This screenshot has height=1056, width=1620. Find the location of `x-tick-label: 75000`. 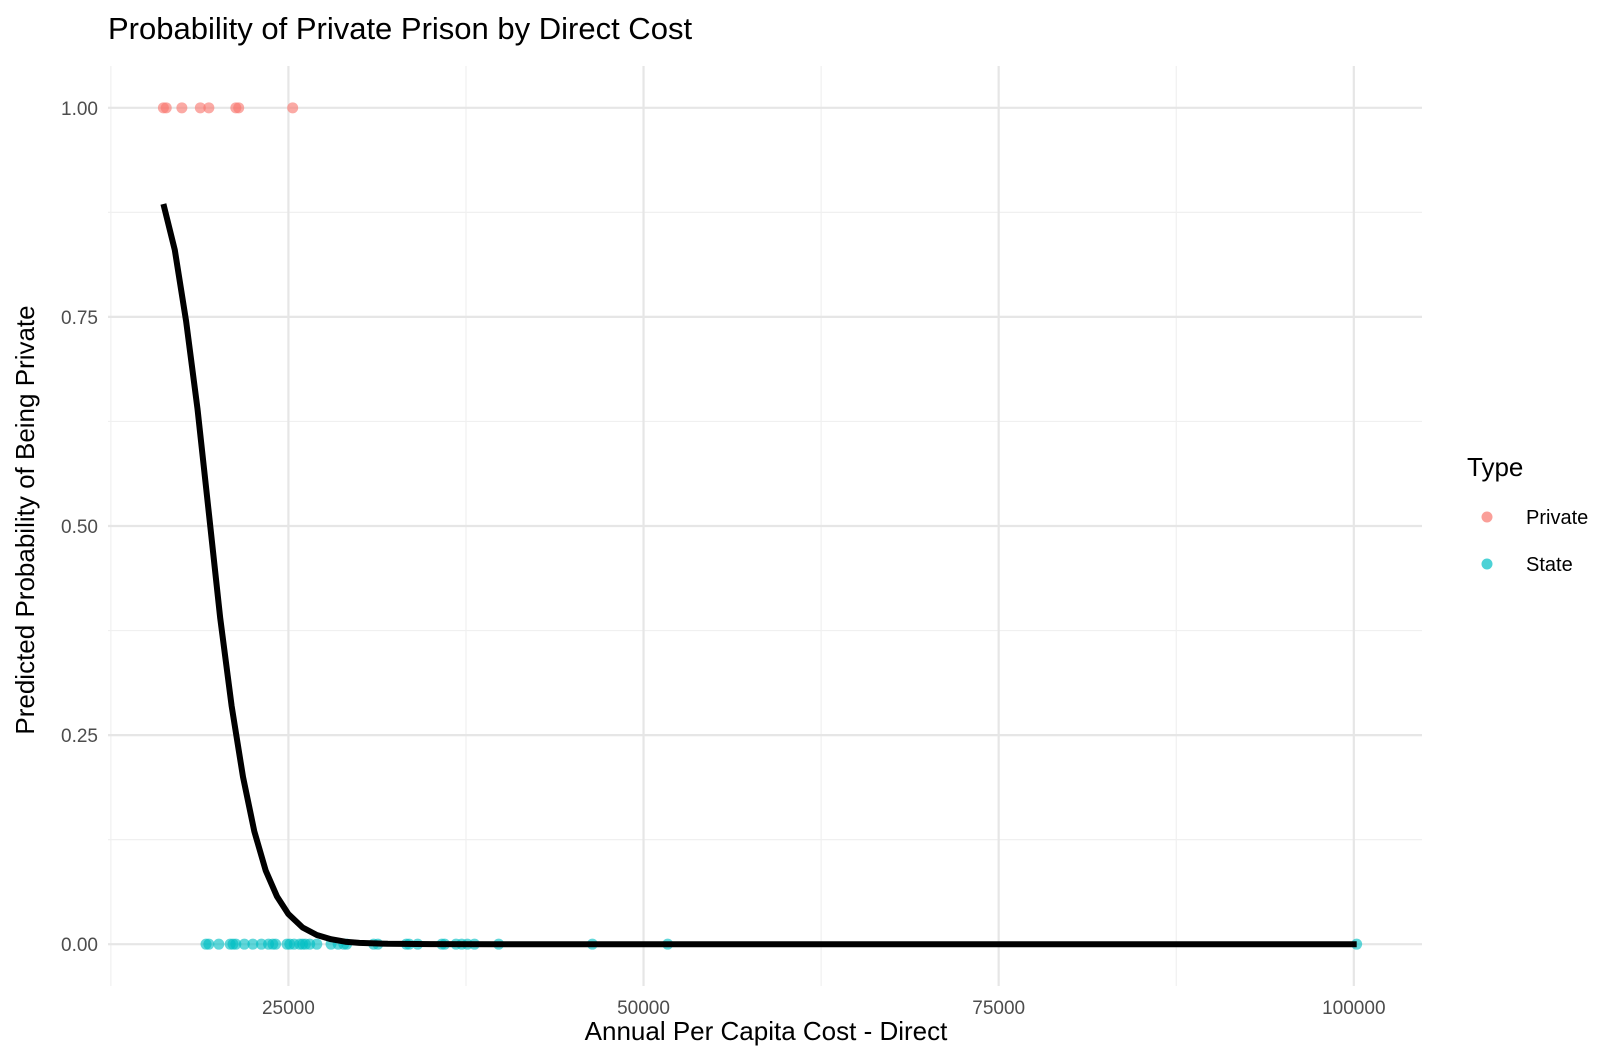

x-tick-label: 75000 is located at coordinates (998, 1008).